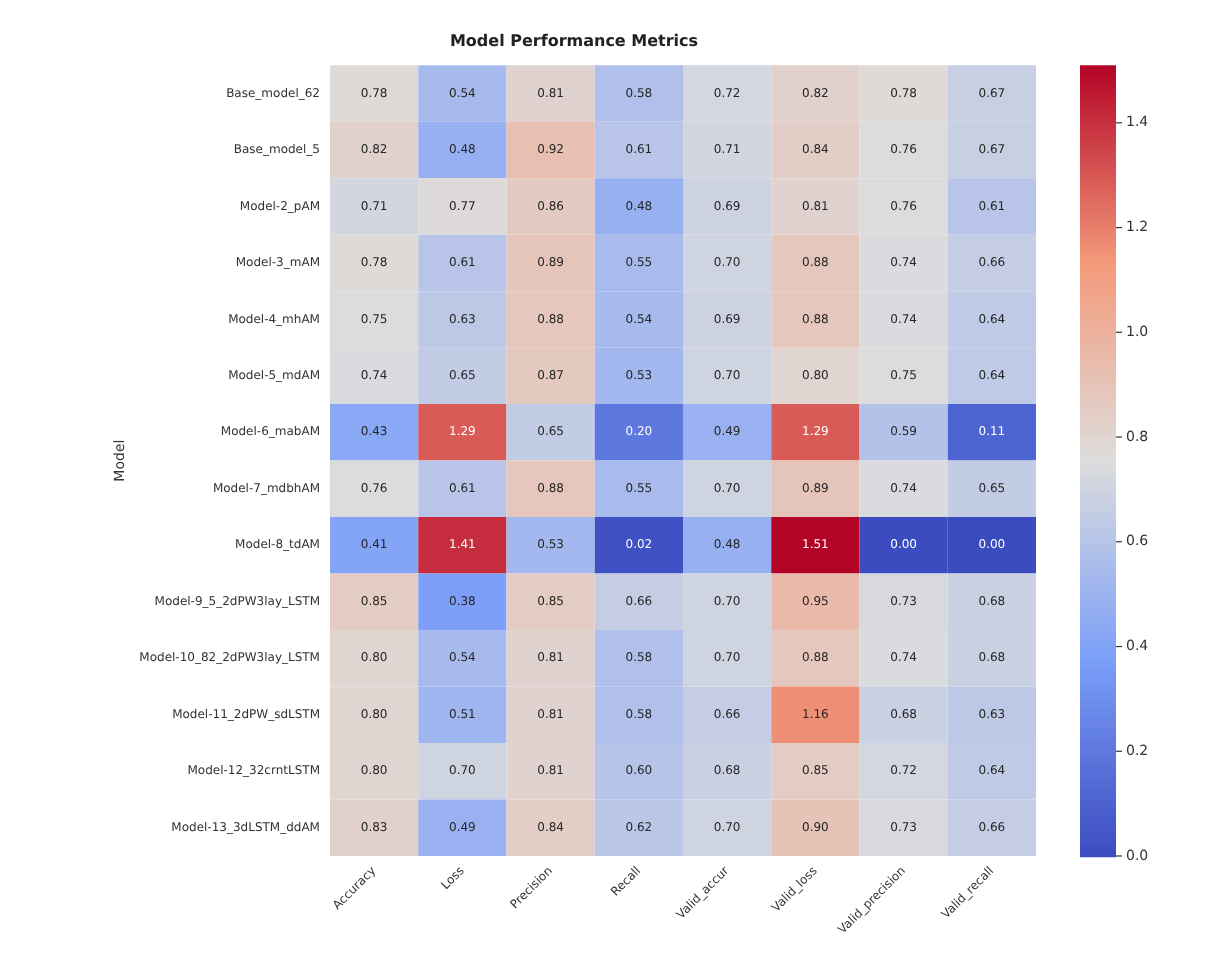 This screenshot has height=980, width=1212. What do you see at coordinates (574, 40) in the screenshot?
I see `chart-title: Model Performance Metrics` at bounding box center [574, 40].